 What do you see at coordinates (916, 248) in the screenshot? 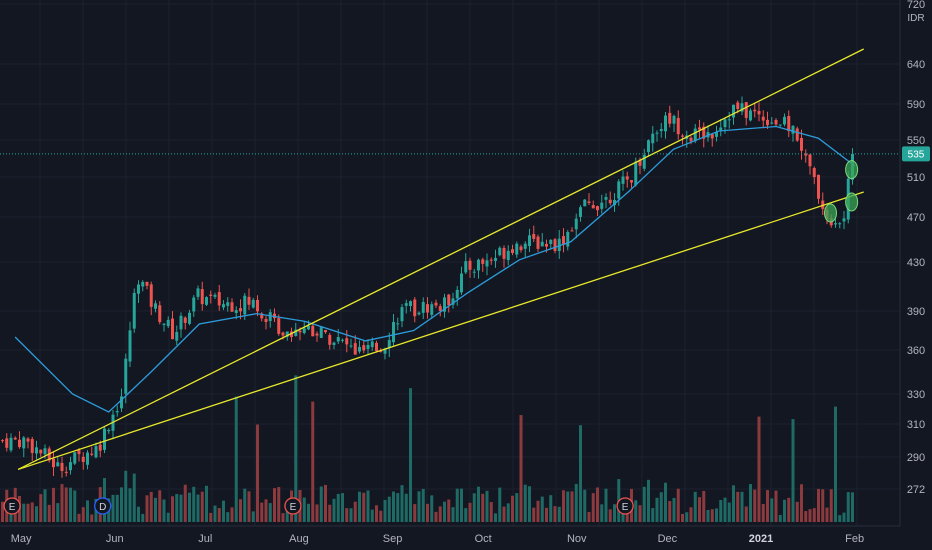
I see `price-axis: 720 640 590 550 510 470 430 390 360 330 310 290 272` at bounding box center [916, 248].